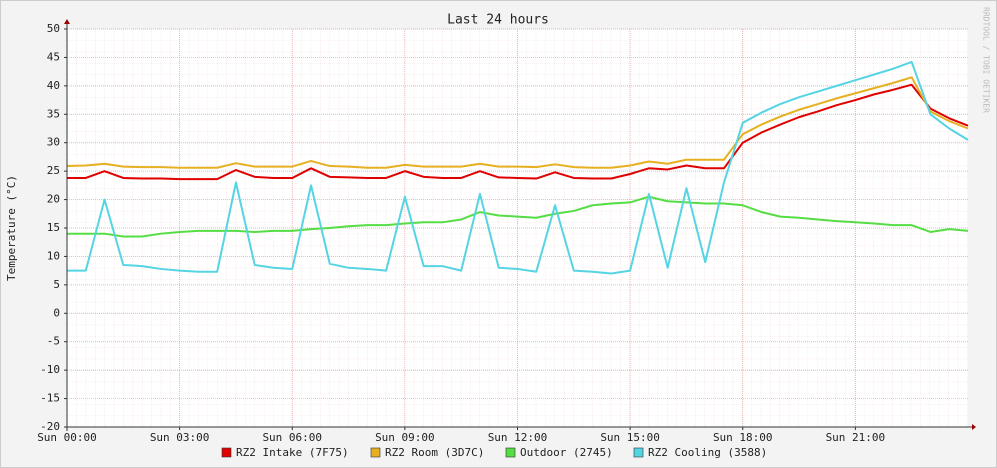 The height and width of the screenshot is (468, 997). I want to click on y-tick-label: 5, so click(56, 284).